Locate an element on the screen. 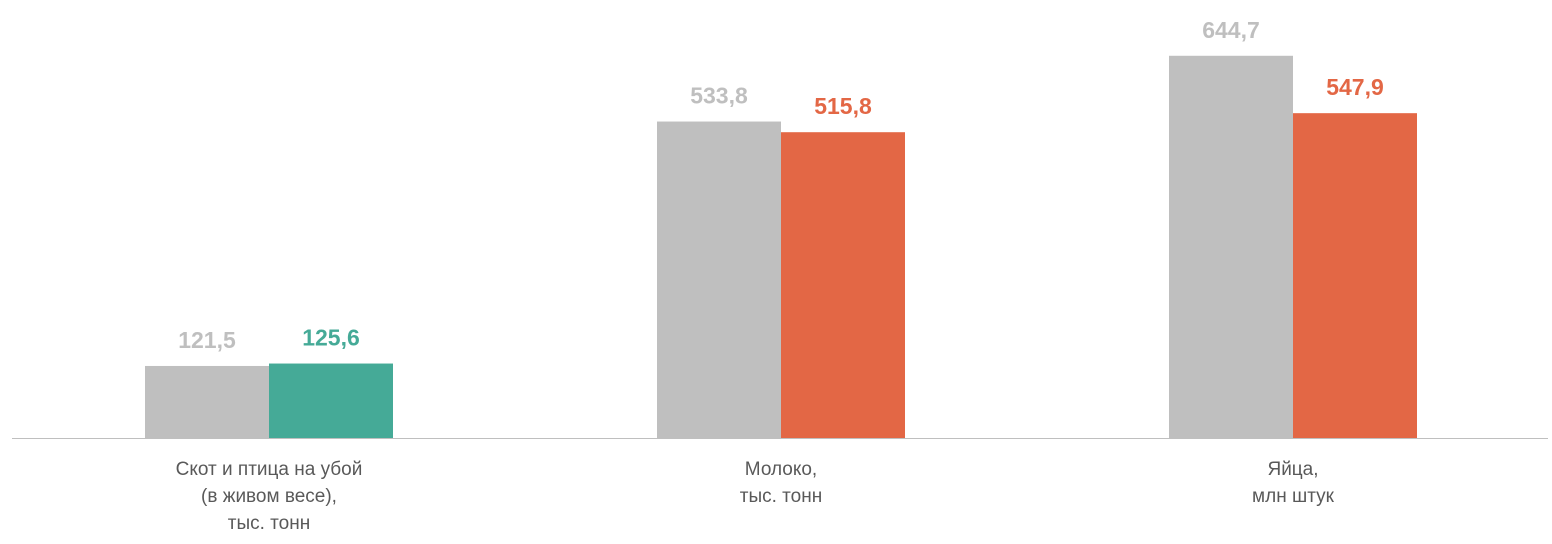 The height and width of the screenshot is (544, 1552). value-label: 125,6 is located at coordinates (331, 338).